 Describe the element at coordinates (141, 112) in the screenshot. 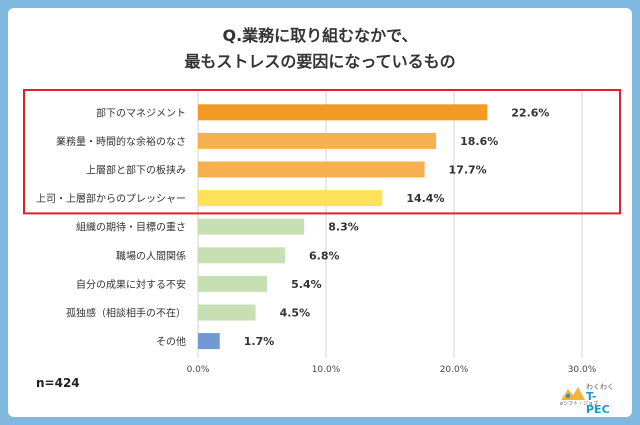

I see `category-label-0: 部下のマネジメント` at that location.